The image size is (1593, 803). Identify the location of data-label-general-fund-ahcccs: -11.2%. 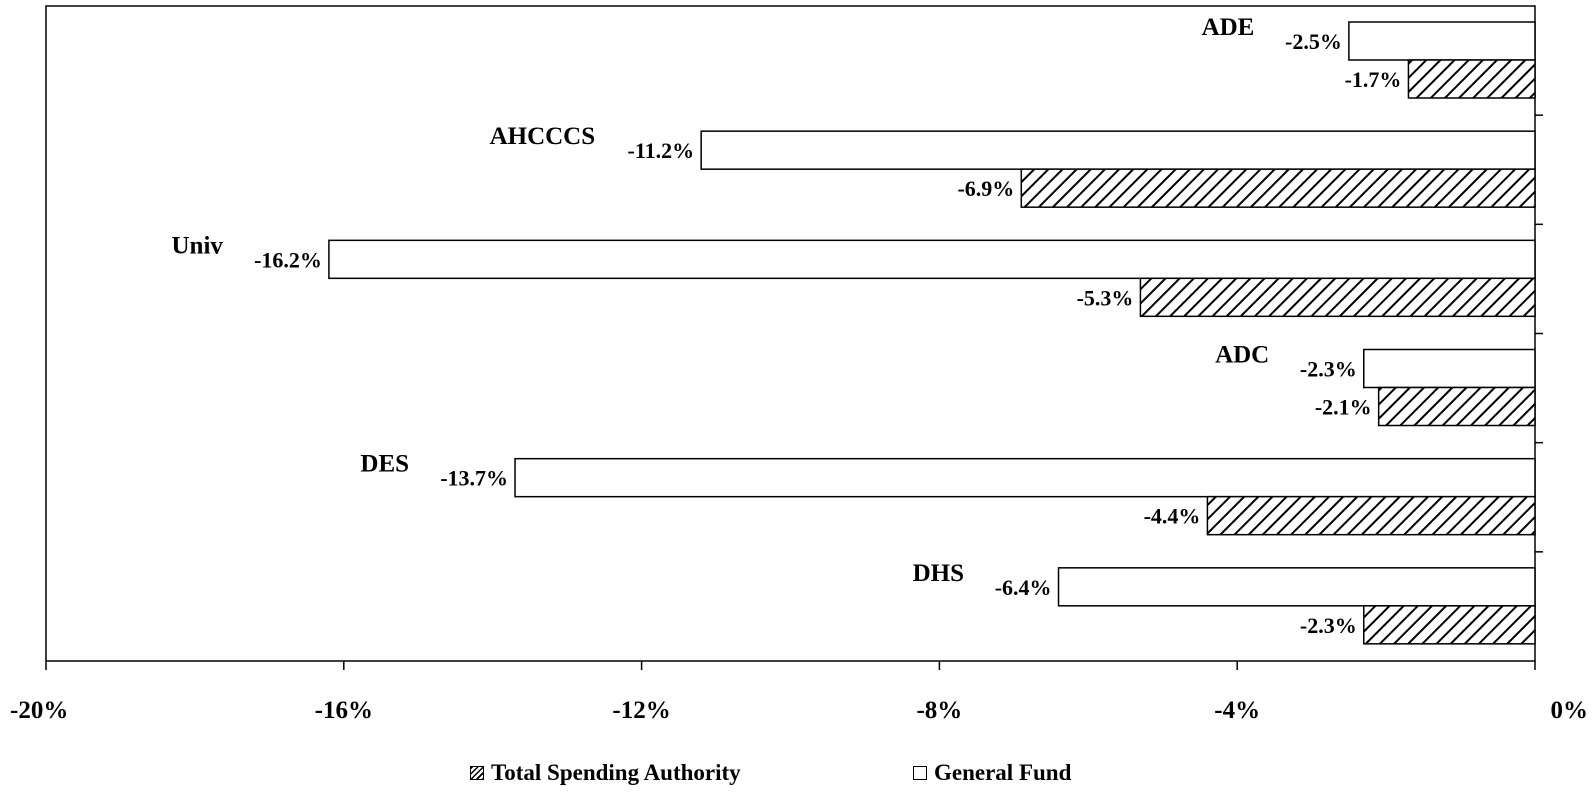
(661, 150).